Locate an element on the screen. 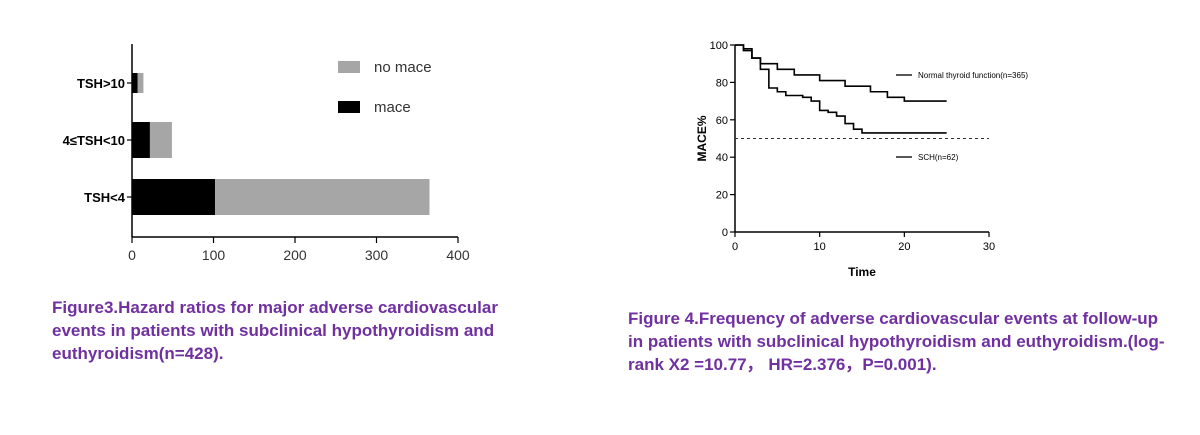 This screenshot has height=435, width=1200. curve-normal is located at coordinates (841, 73).